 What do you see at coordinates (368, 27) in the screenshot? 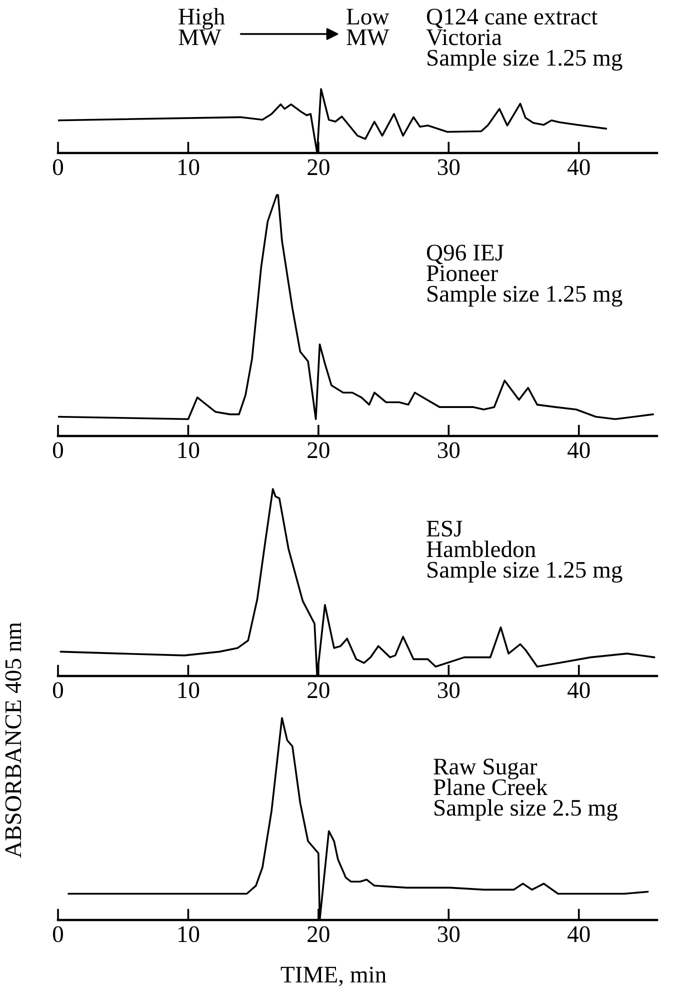
I see `text: Low MW` at bounding box center [368, 27].